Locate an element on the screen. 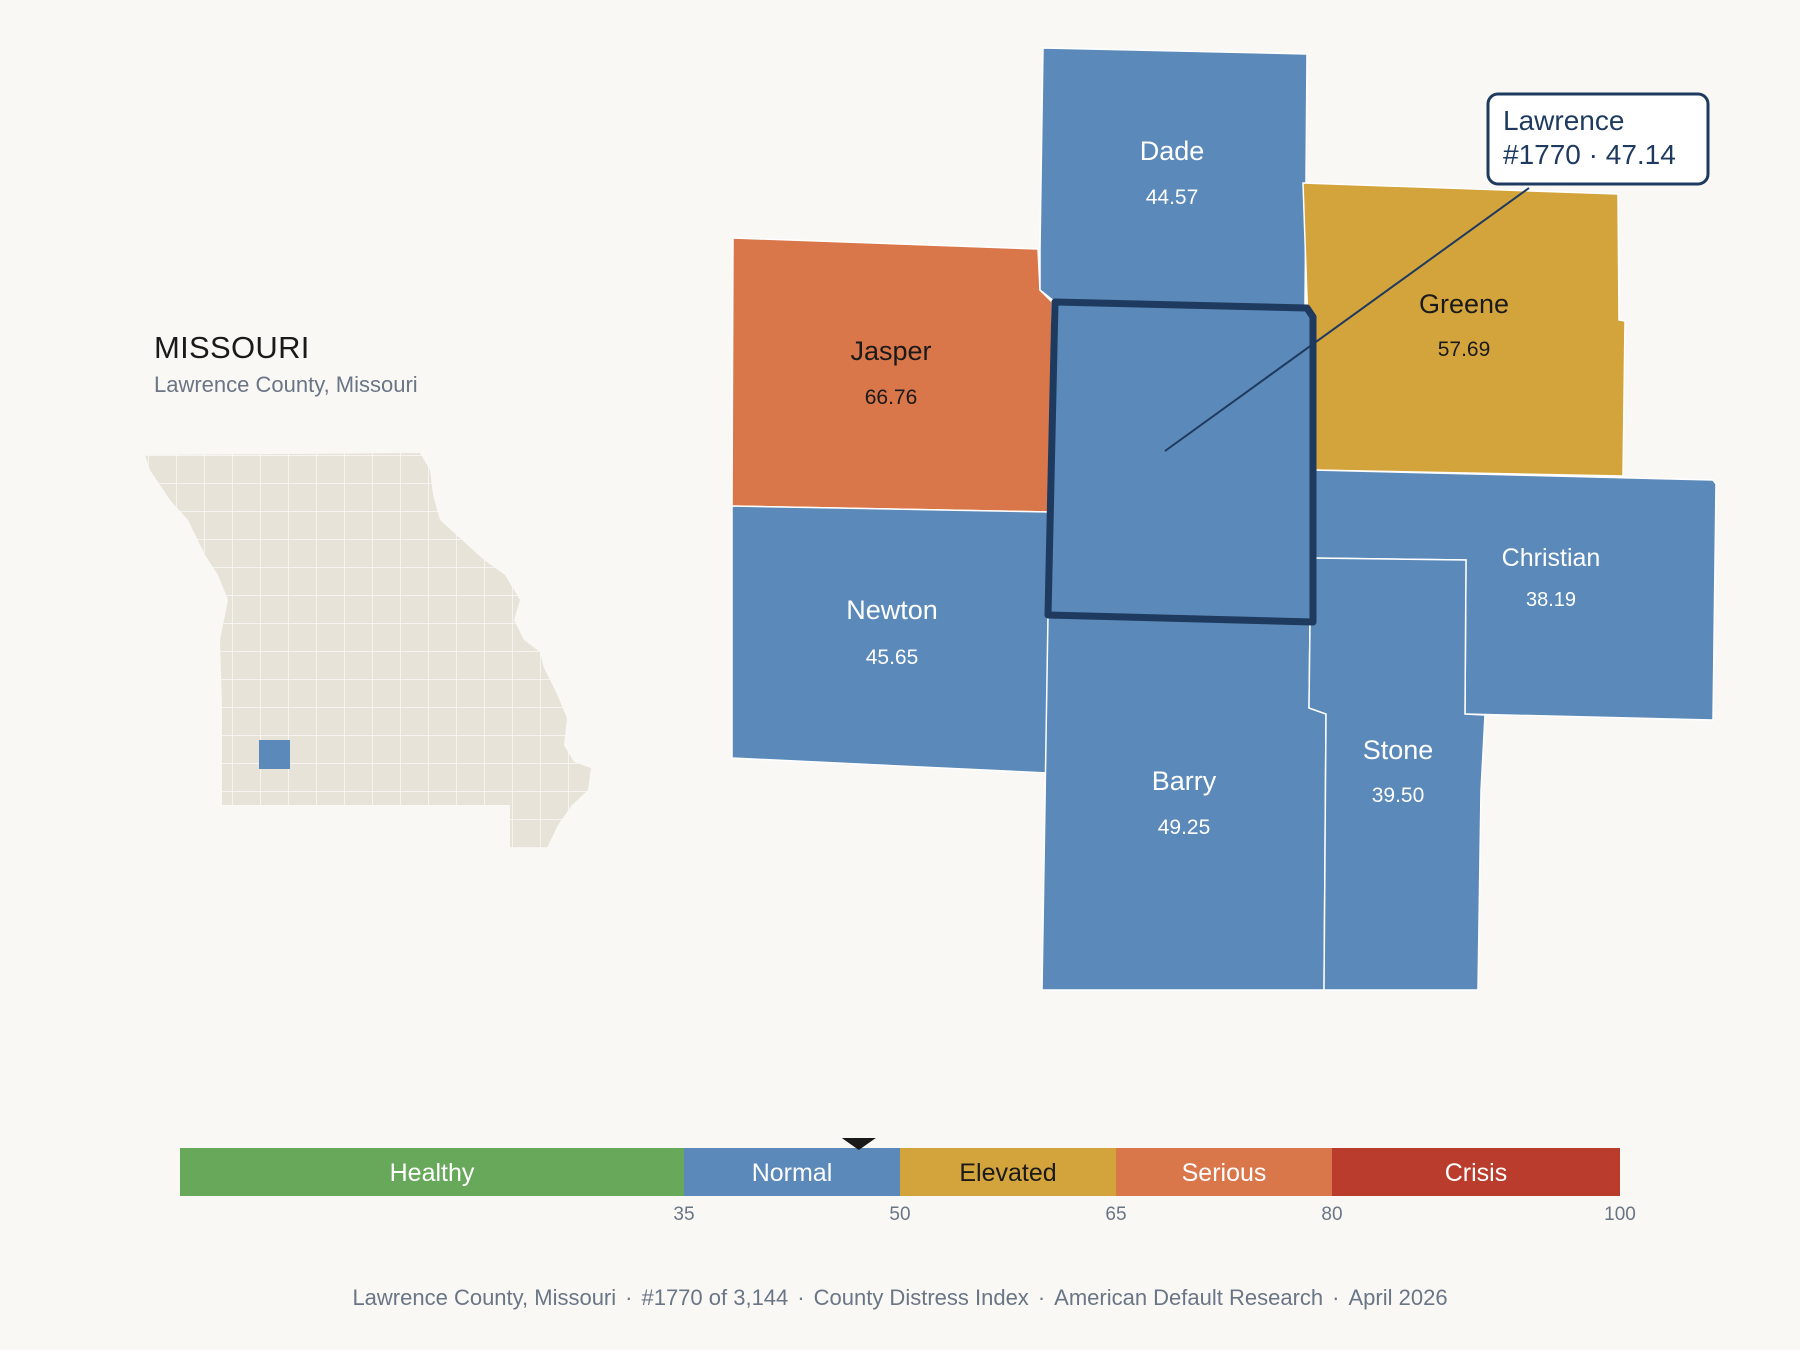 The image size is (1800, 1350). lawrence-inset-marker is located at coordinates (274, 754).